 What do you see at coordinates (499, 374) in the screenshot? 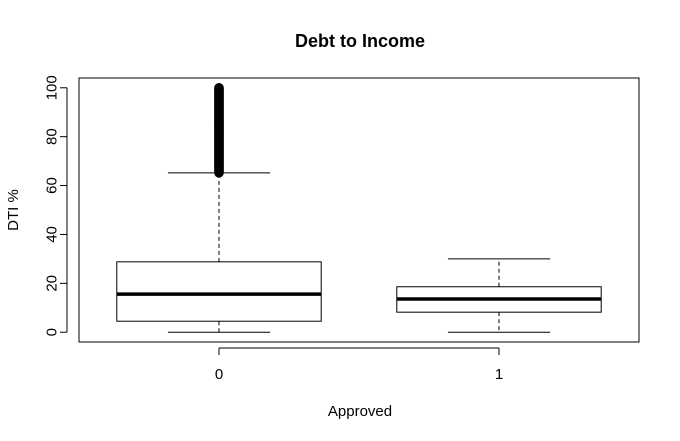
I see `x-tick-label: 1` at bounding box center [499, 374].